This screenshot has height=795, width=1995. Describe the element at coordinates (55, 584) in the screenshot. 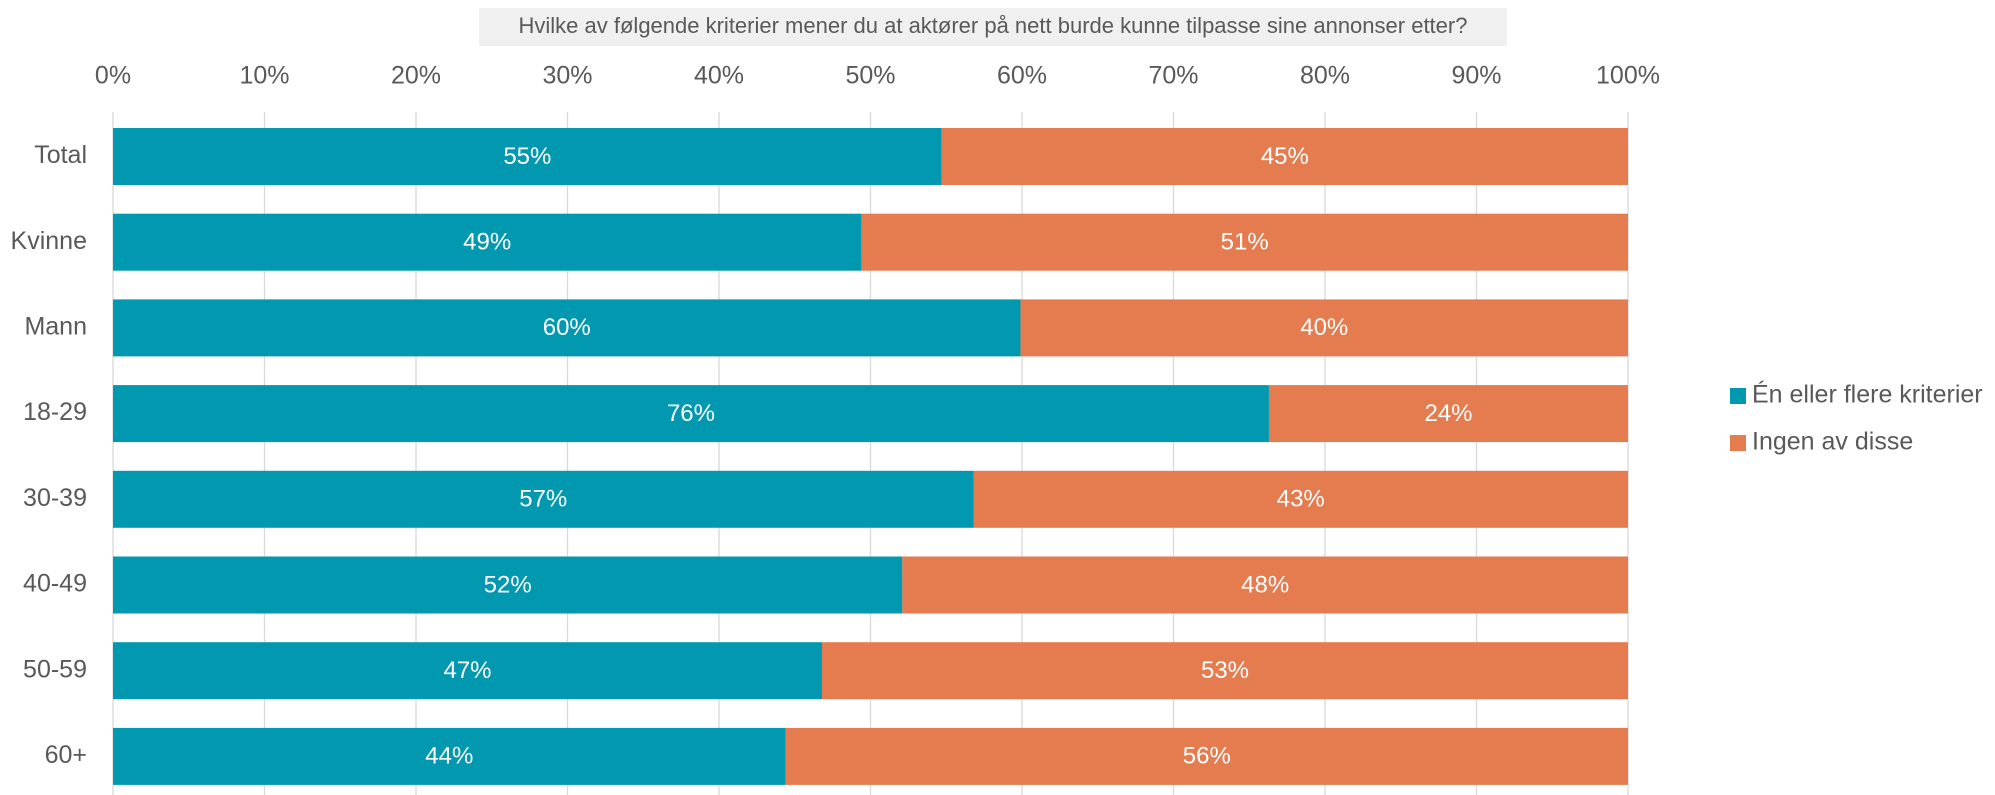

I see `y-tick-label: 40-49` at that location.